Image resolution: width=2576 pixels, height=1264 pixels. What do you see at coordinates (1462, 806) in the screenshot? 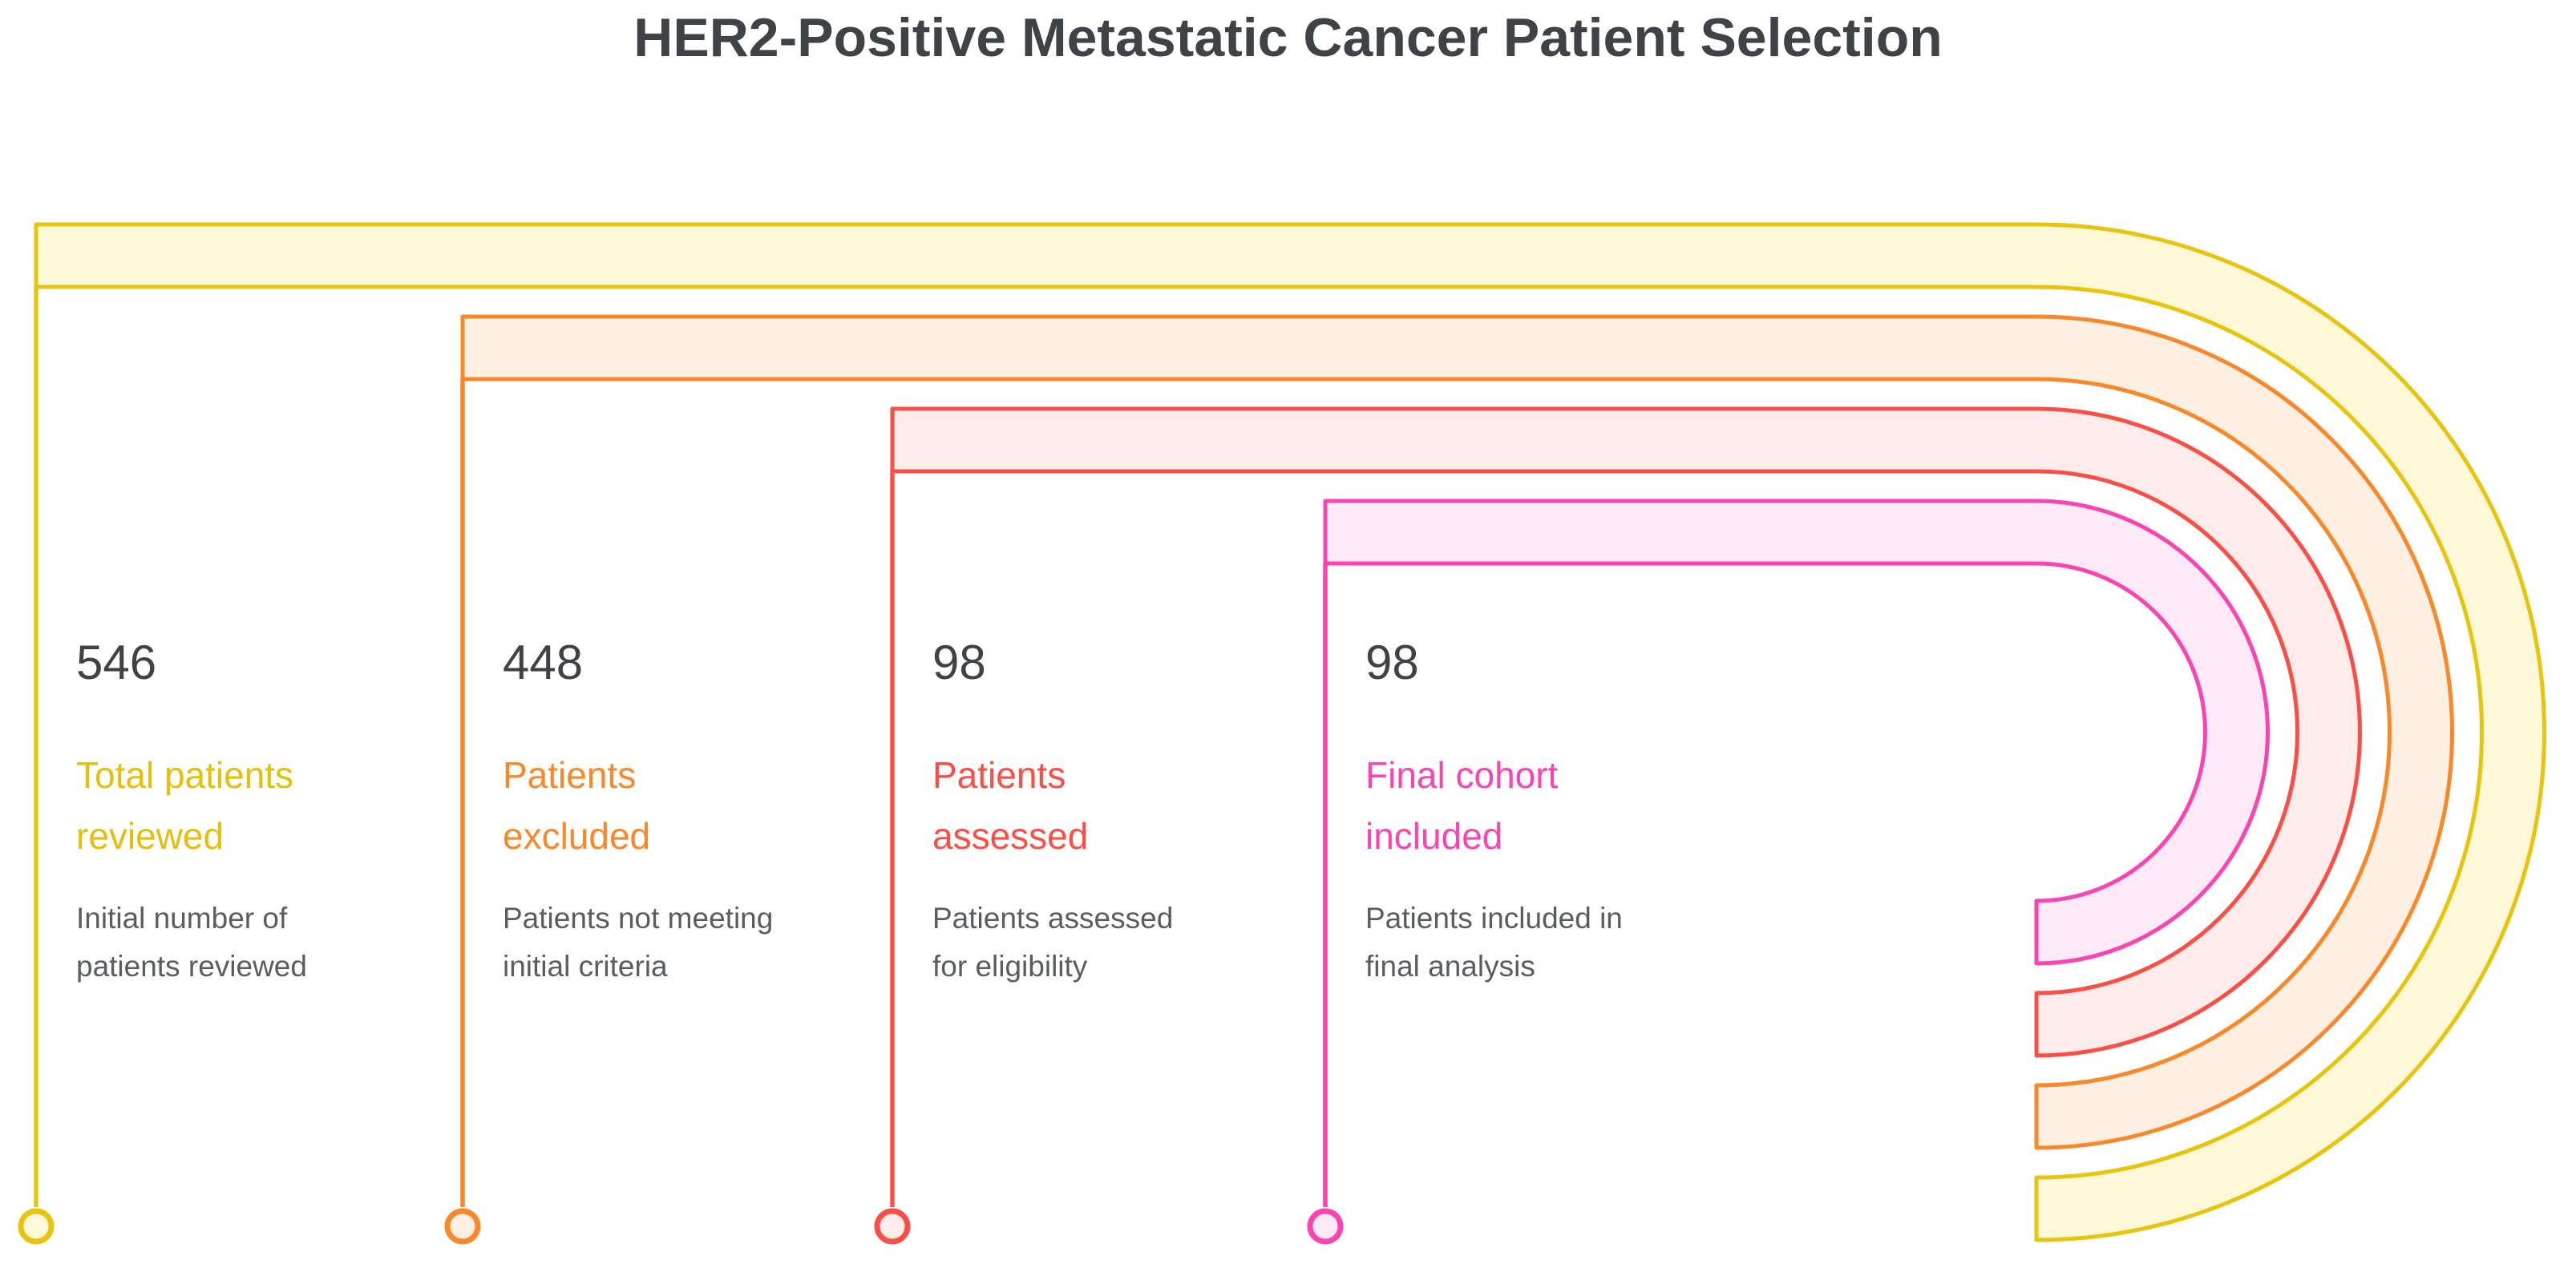
I see `stage-label: Final cohort included` at bounding box center [1462, 806].